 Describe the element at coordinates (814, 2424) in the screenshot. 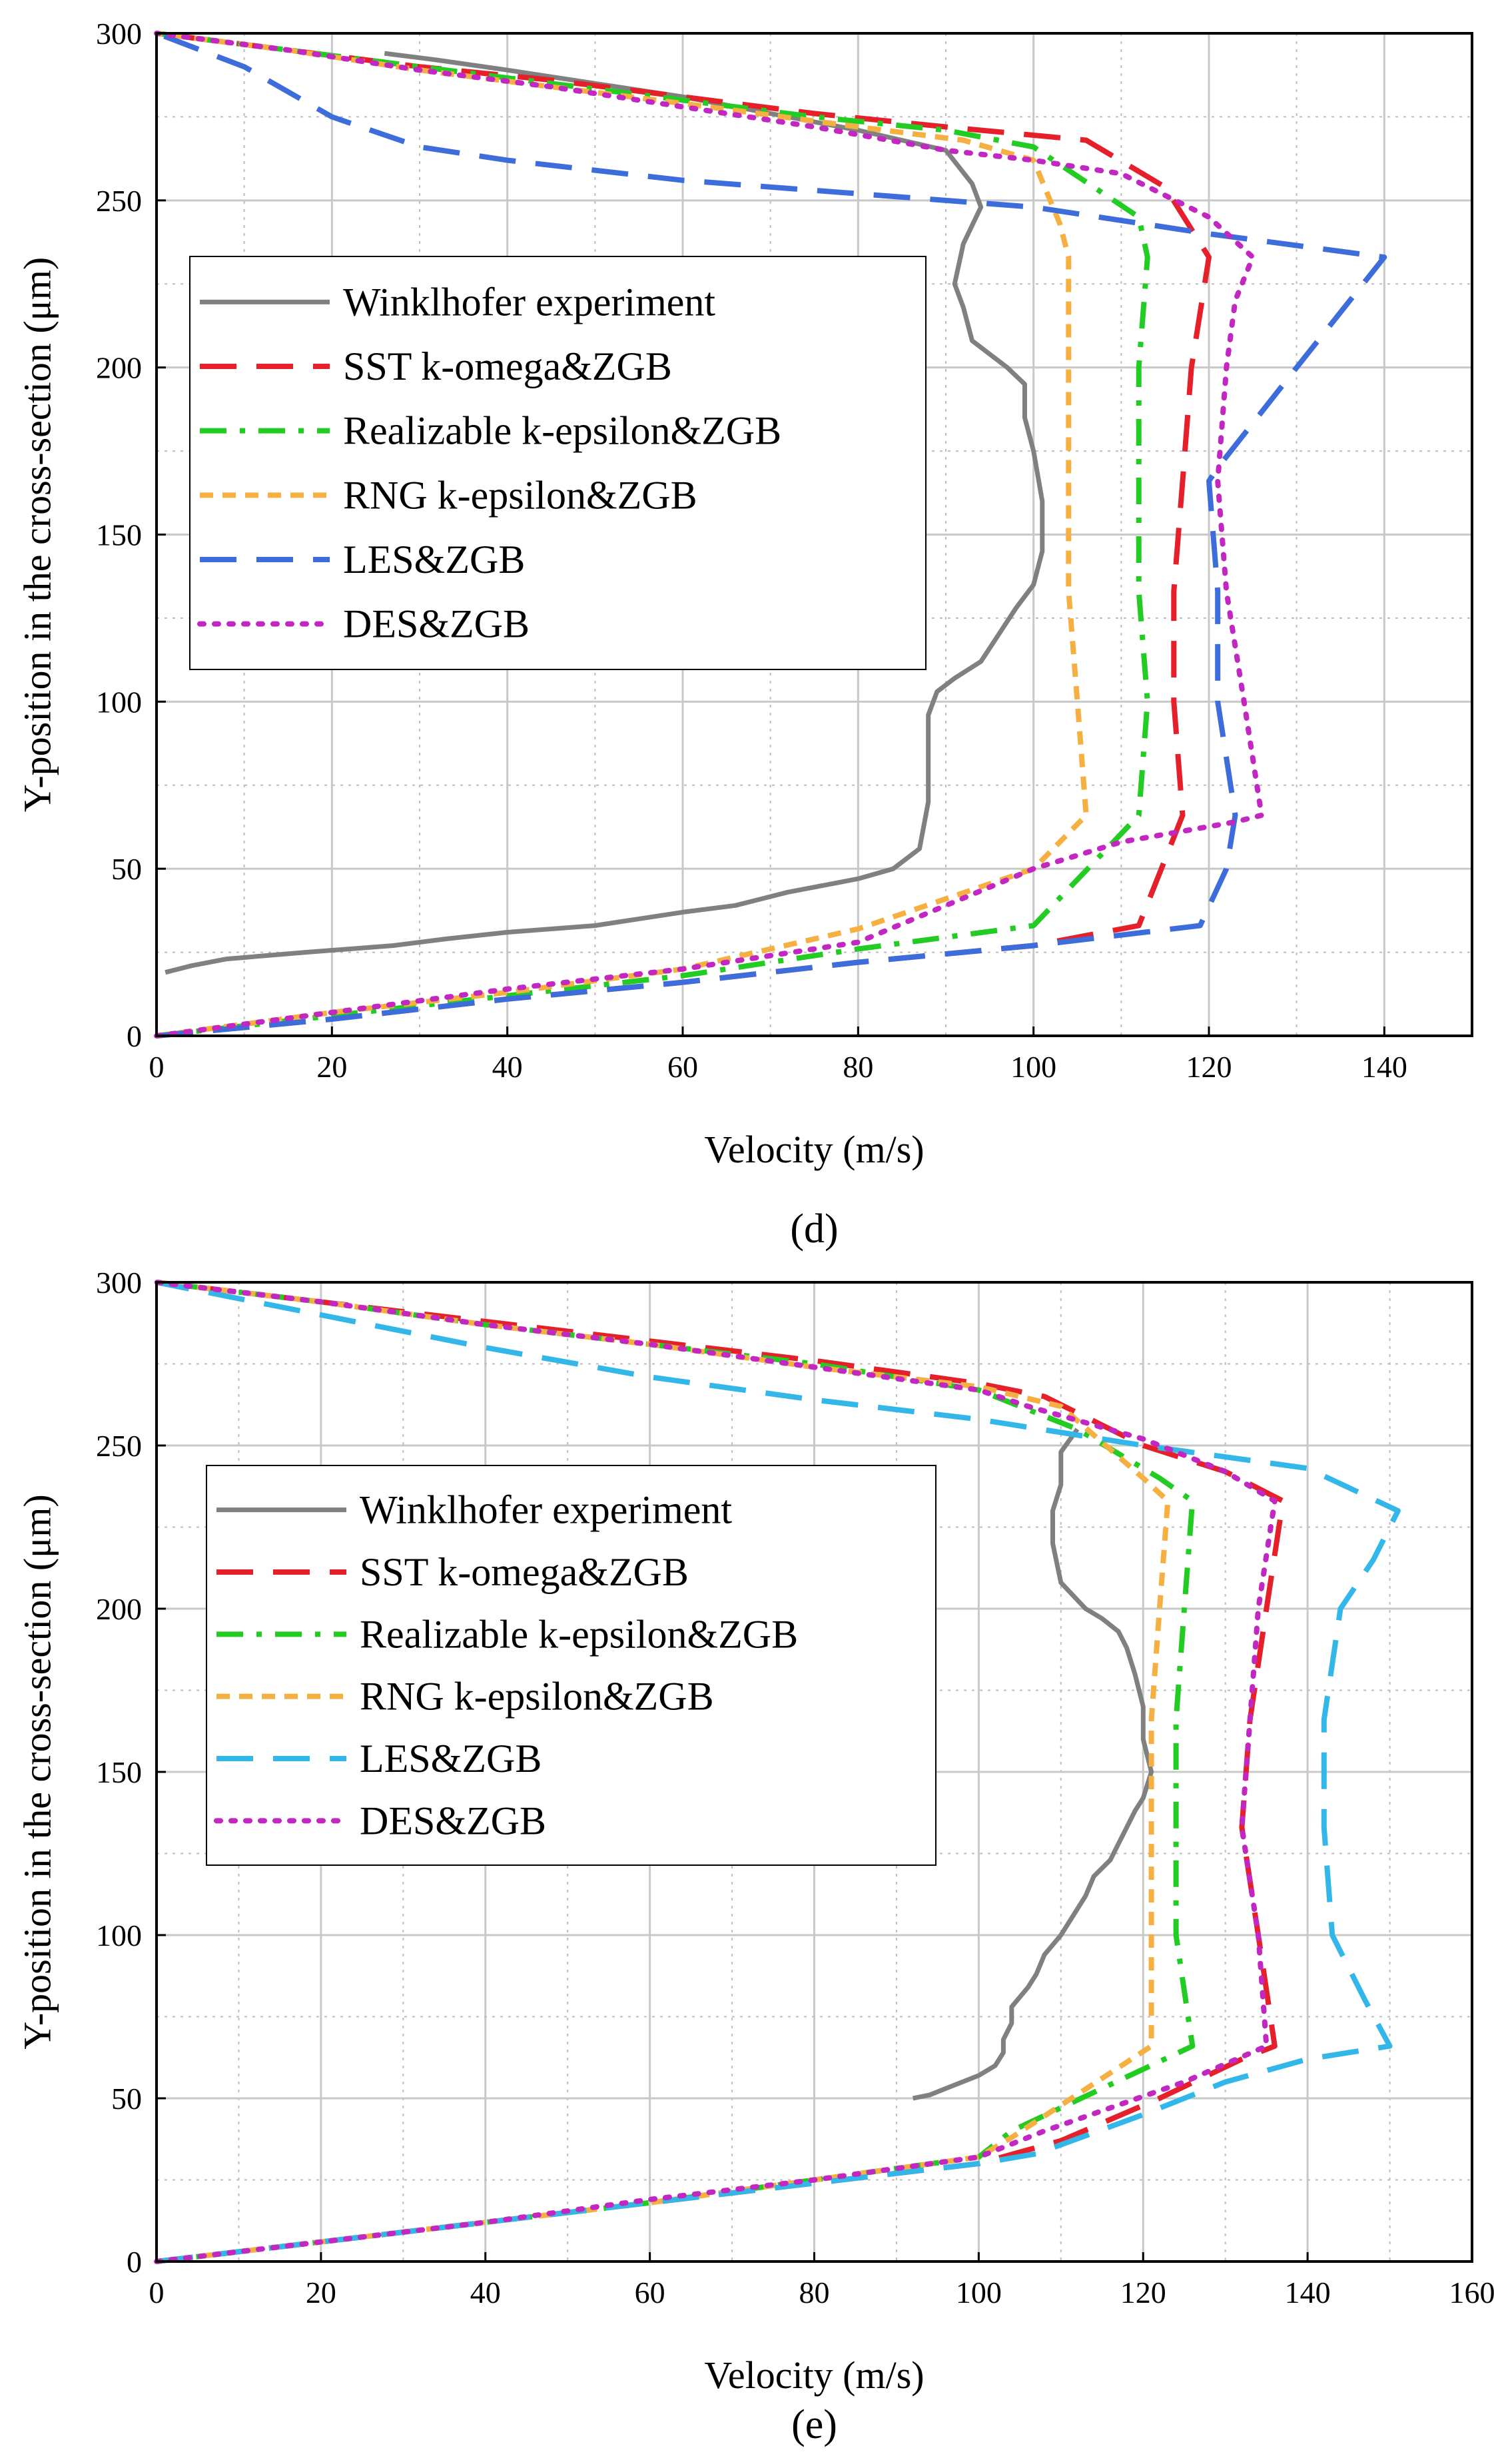

I see `panel-label: (e)` at that location.